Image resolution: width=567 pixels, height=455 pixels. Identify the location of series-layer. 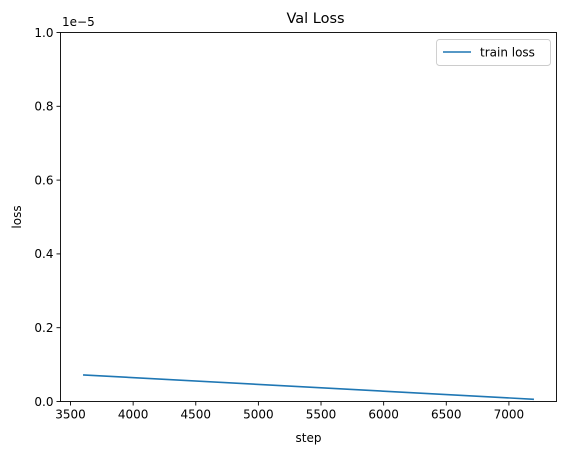
(308, 387).